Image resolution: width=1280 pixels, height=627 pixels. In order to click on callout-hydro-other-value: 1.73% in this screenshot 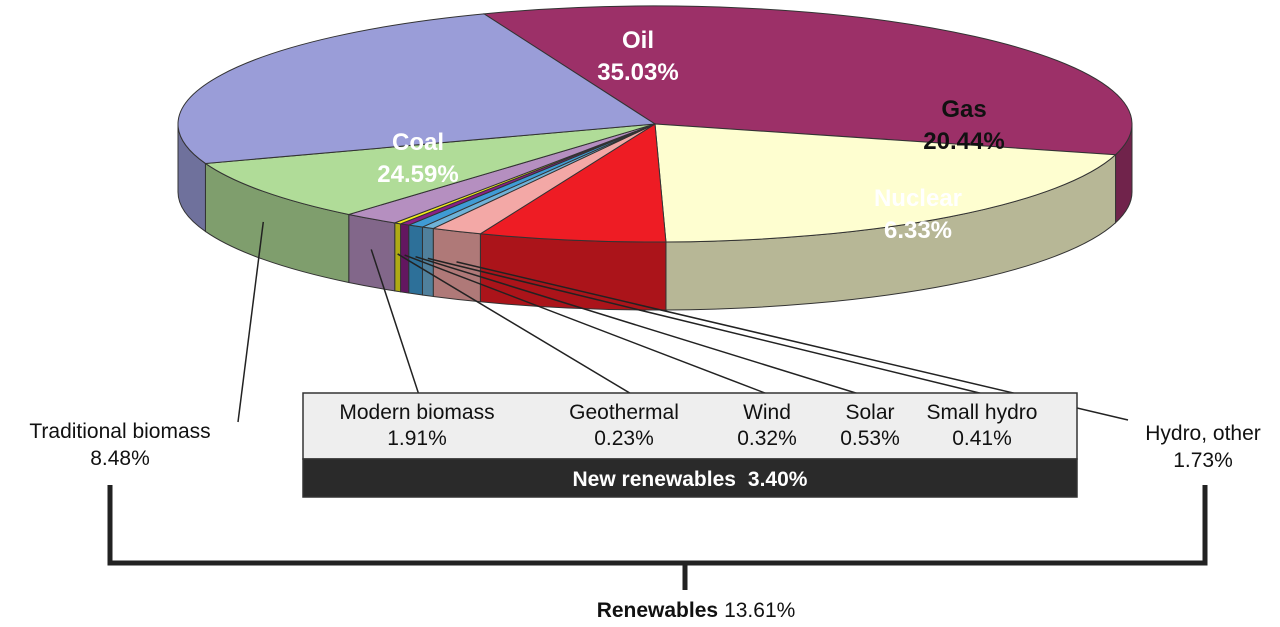, I will do `click(1203, 460)`.